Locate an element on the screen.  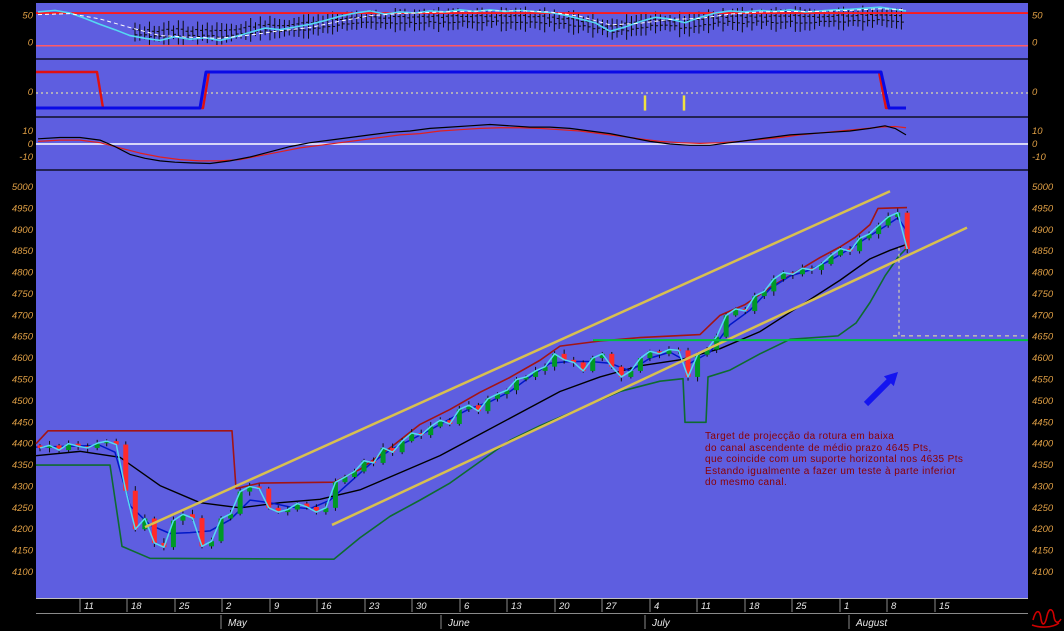
oscillator-signal-line is located at coordinates (472, 23).